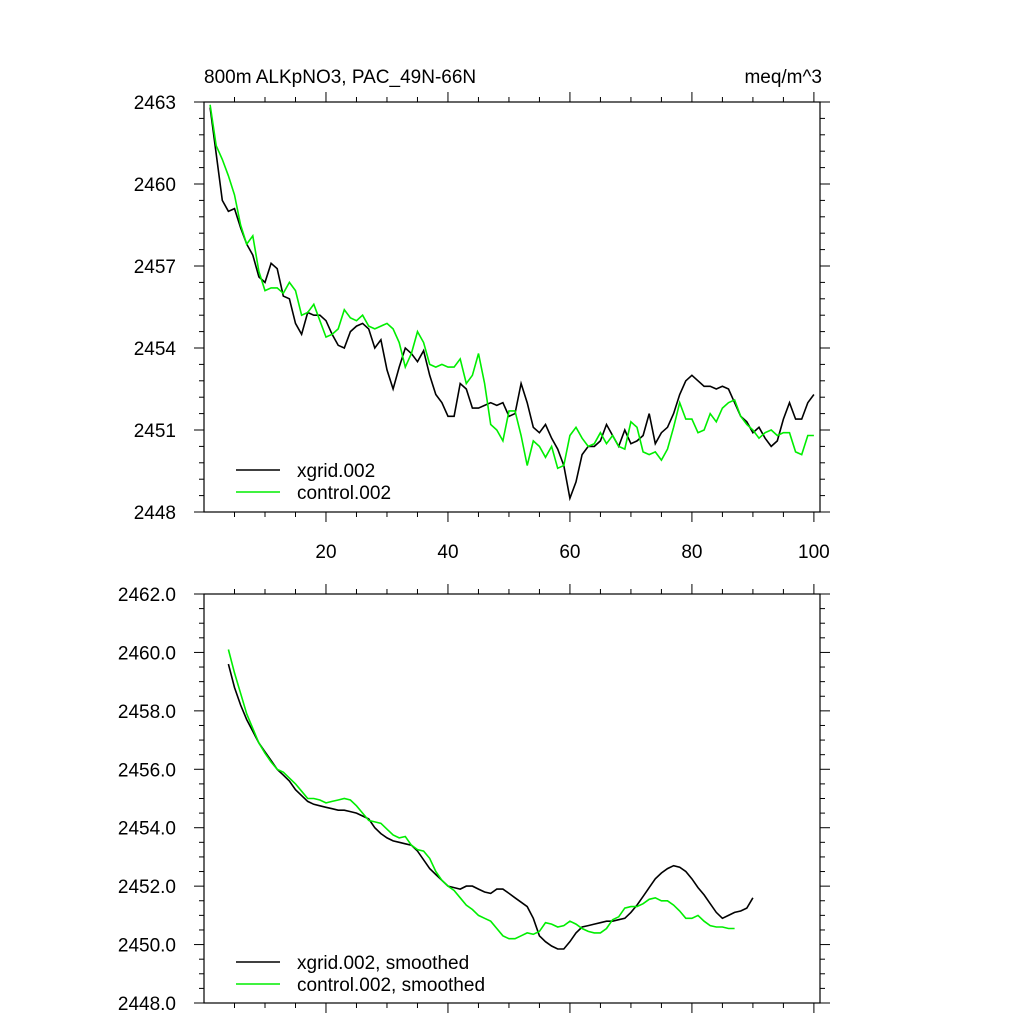  What do you see at coordinates (147, 1004) in the screenshot?
I see `y-tick-label: 2448.0` at bounding box center [147, 1004].